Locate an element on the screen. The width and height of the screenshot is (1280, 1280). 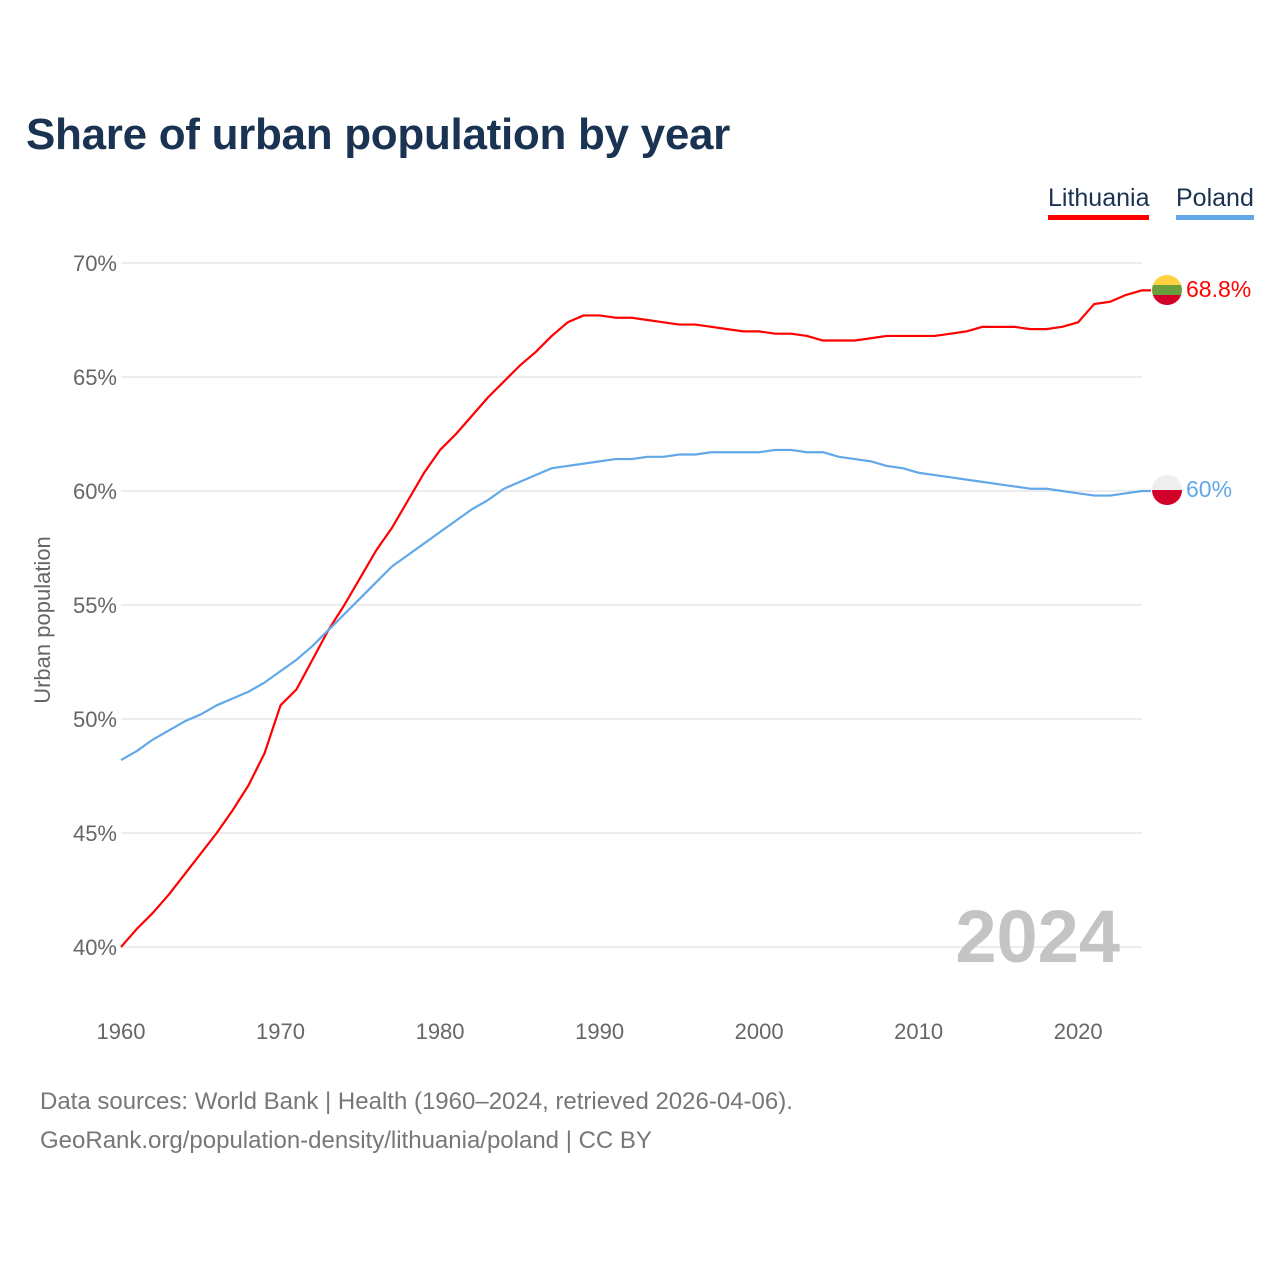
legend-item-poland: Poland is located at coordinates (1215, 202).